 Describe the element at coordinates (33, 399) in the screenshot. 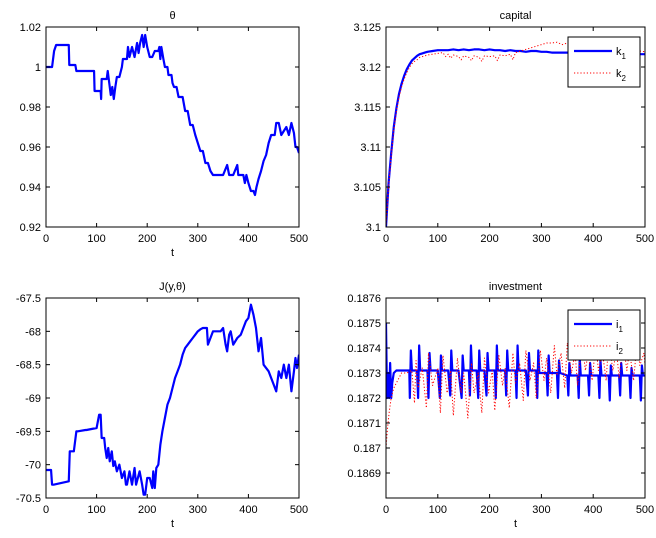

I see `y-tick-label: -69` at that location.